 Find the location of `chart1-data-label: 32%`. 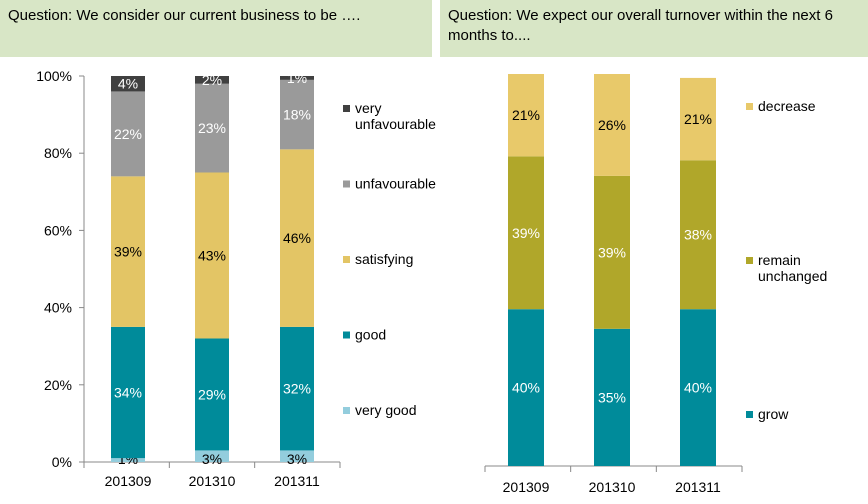

chart1-data-label: 32% is located at coordinates (297, 389).